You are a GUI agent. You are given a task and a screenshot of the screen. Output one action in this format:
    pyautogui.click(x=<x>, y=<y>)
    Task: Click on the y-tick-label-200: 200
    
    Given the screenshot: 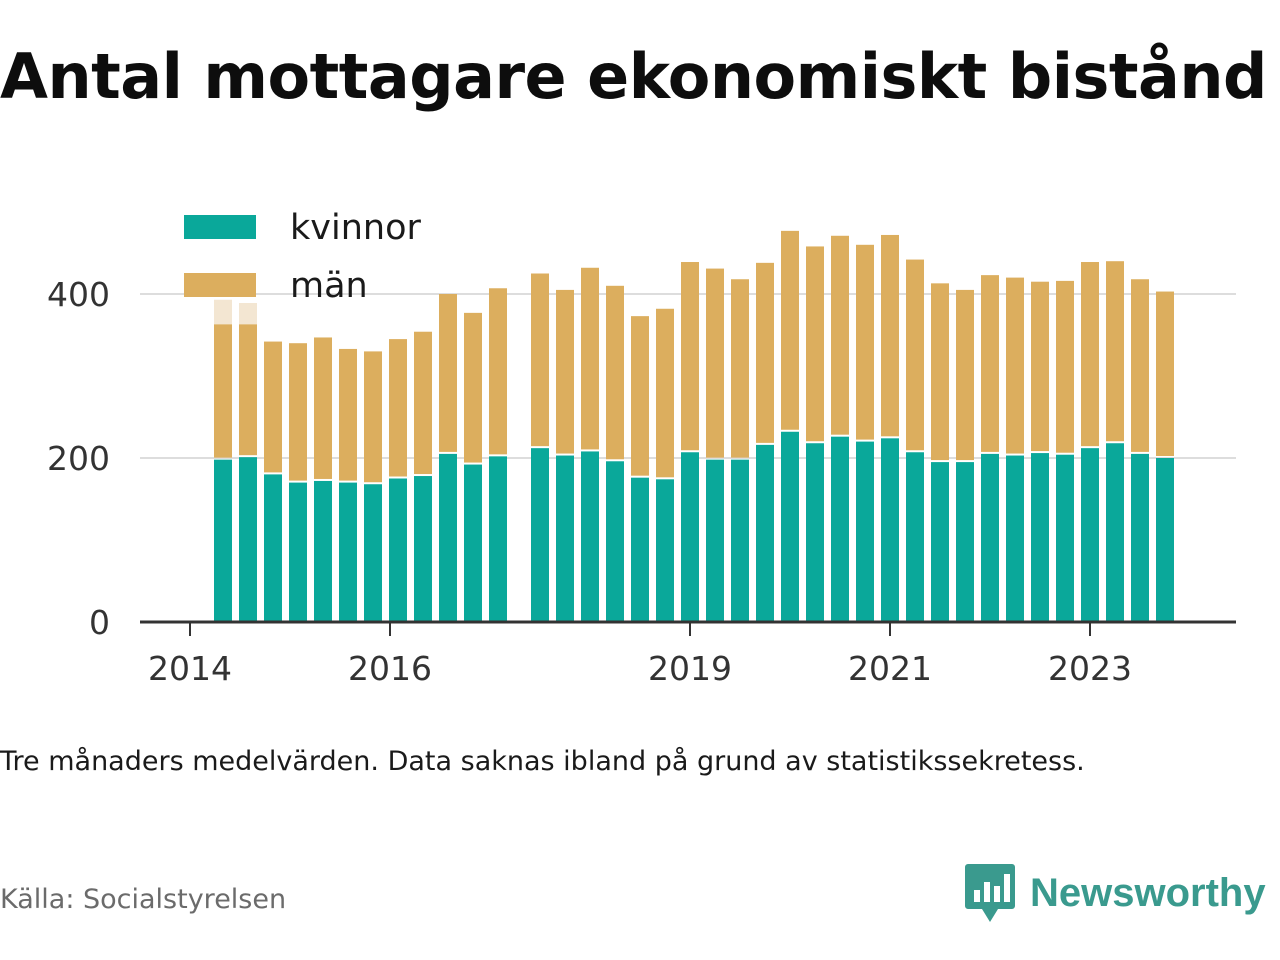 What is the action you would take?
    pyautogui.click(x=78, y=458)
    